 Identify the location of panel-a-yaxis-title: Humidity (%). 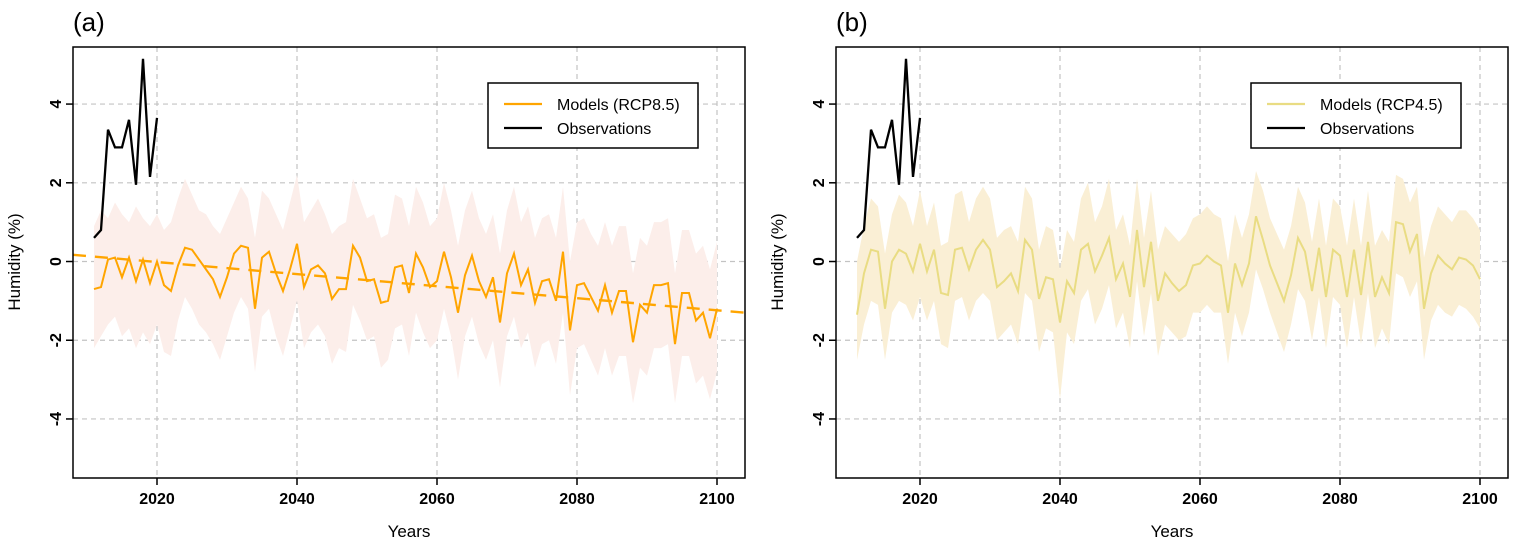
(14, 261).